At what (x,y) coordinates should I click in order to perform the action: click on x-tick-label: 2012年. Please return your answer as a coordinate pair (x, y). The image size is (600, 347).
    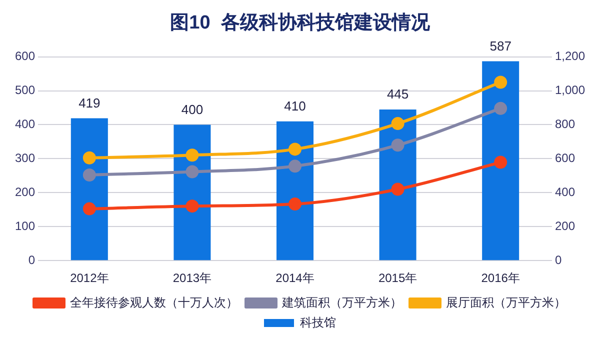
    Looking at the image, I should click on (89, 278).